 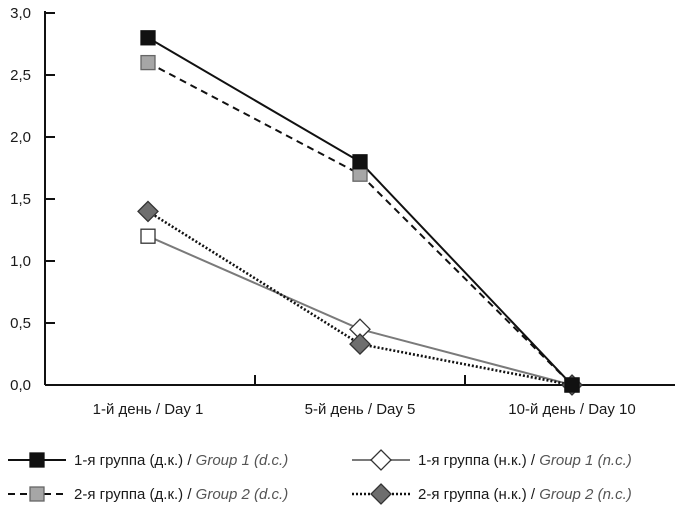 I want to click on legend-label-en: Group 1 (d.c.), so click(x=242, y=460).